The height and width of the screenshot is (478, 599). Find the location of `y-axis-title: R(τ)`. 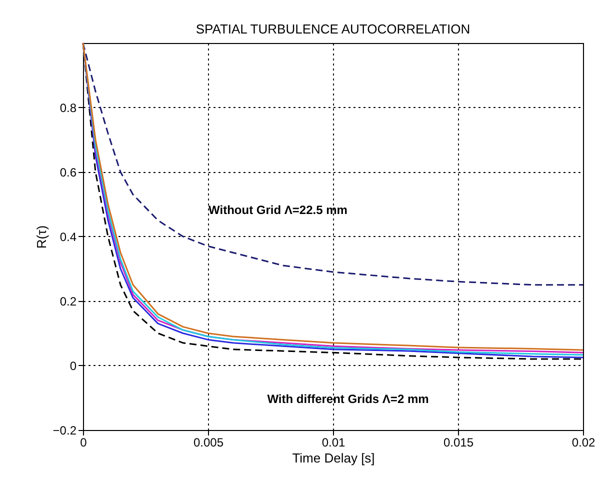

y-axis-title: R(τ) is located at coordinates (41, 237).